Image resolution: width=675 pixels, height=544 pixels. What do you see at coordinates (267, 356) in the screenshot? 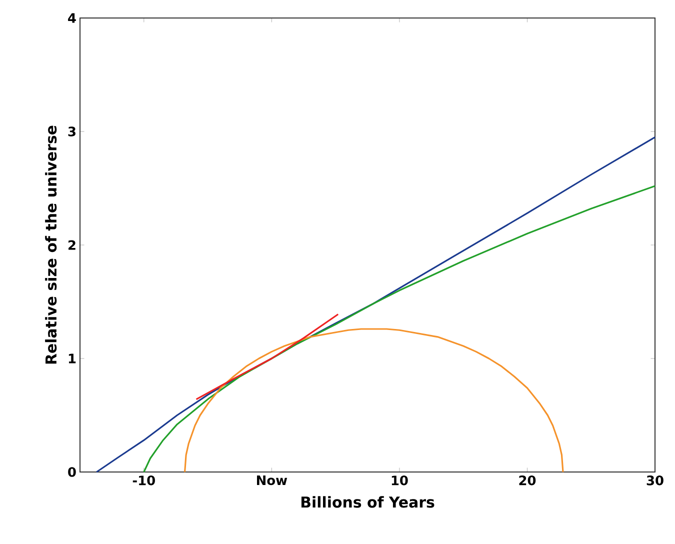
I see `line-series` at bounding box center [267, 356].